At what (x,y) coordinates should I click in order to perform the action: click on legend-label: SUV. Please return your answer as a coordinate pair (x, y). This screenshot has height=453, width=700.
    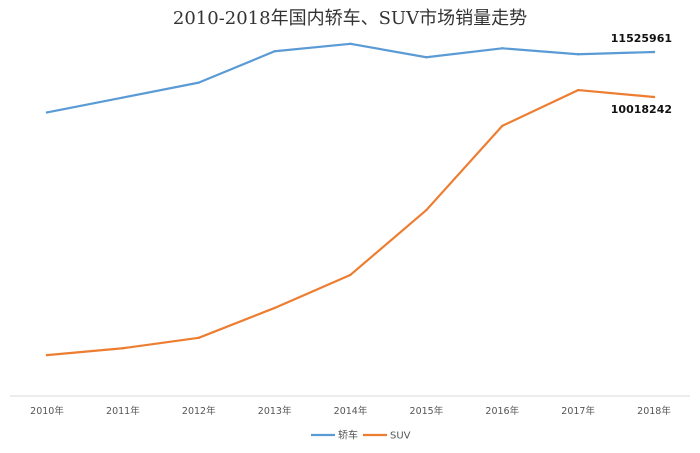
    Looking at the image, I should click on (400, 436).